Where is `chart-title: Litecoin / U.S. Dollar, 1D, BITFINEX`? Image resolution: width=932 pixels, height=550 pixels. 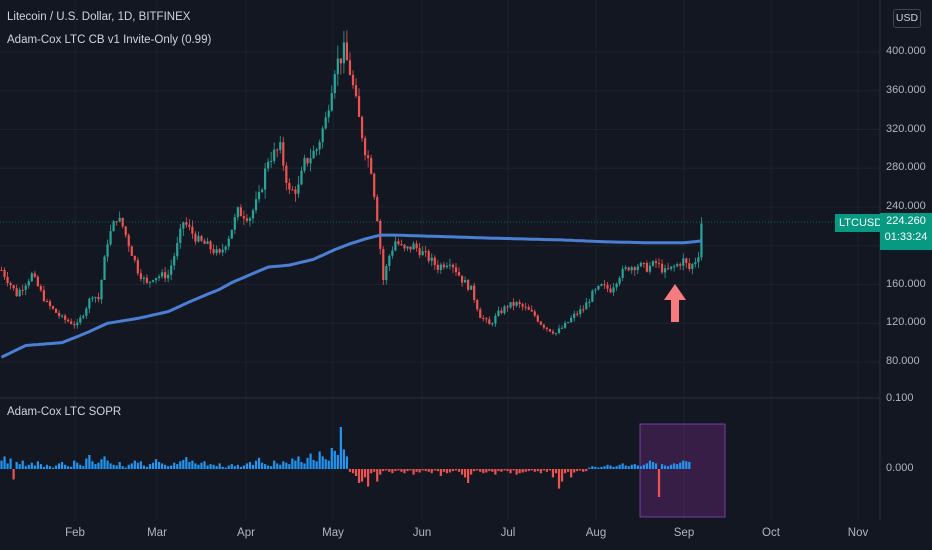
chart-title: Litecoin / U.S. Dollar, 1D, BITFINEX is located at coordinates (99, 17).